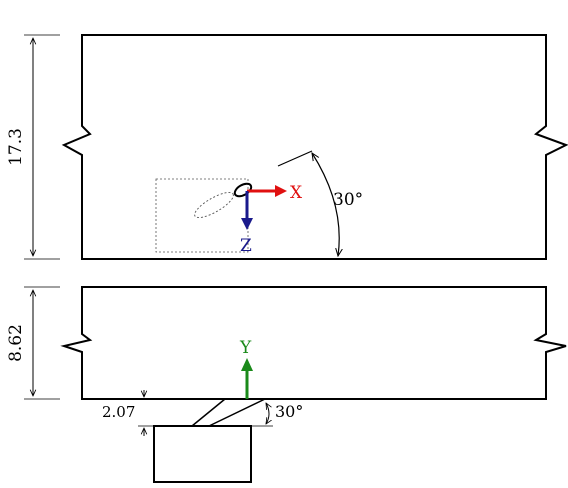  Describe the element at coordinates (202, 454) in the screenshot. I see `fixture-box` at that location.